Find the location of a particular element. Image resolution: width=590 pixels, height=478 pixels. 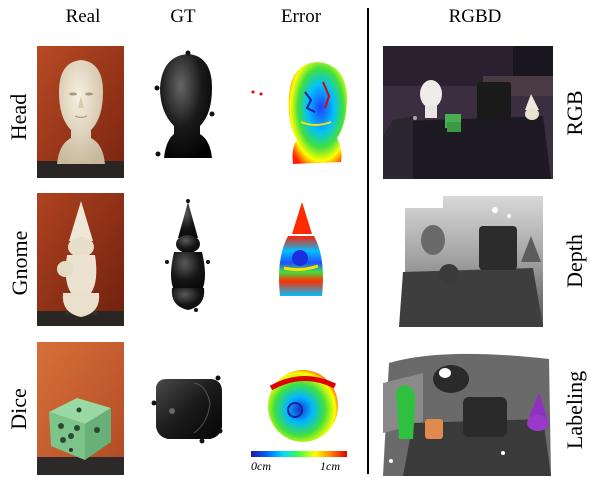

column-divider is located at coordinates (368, 241).